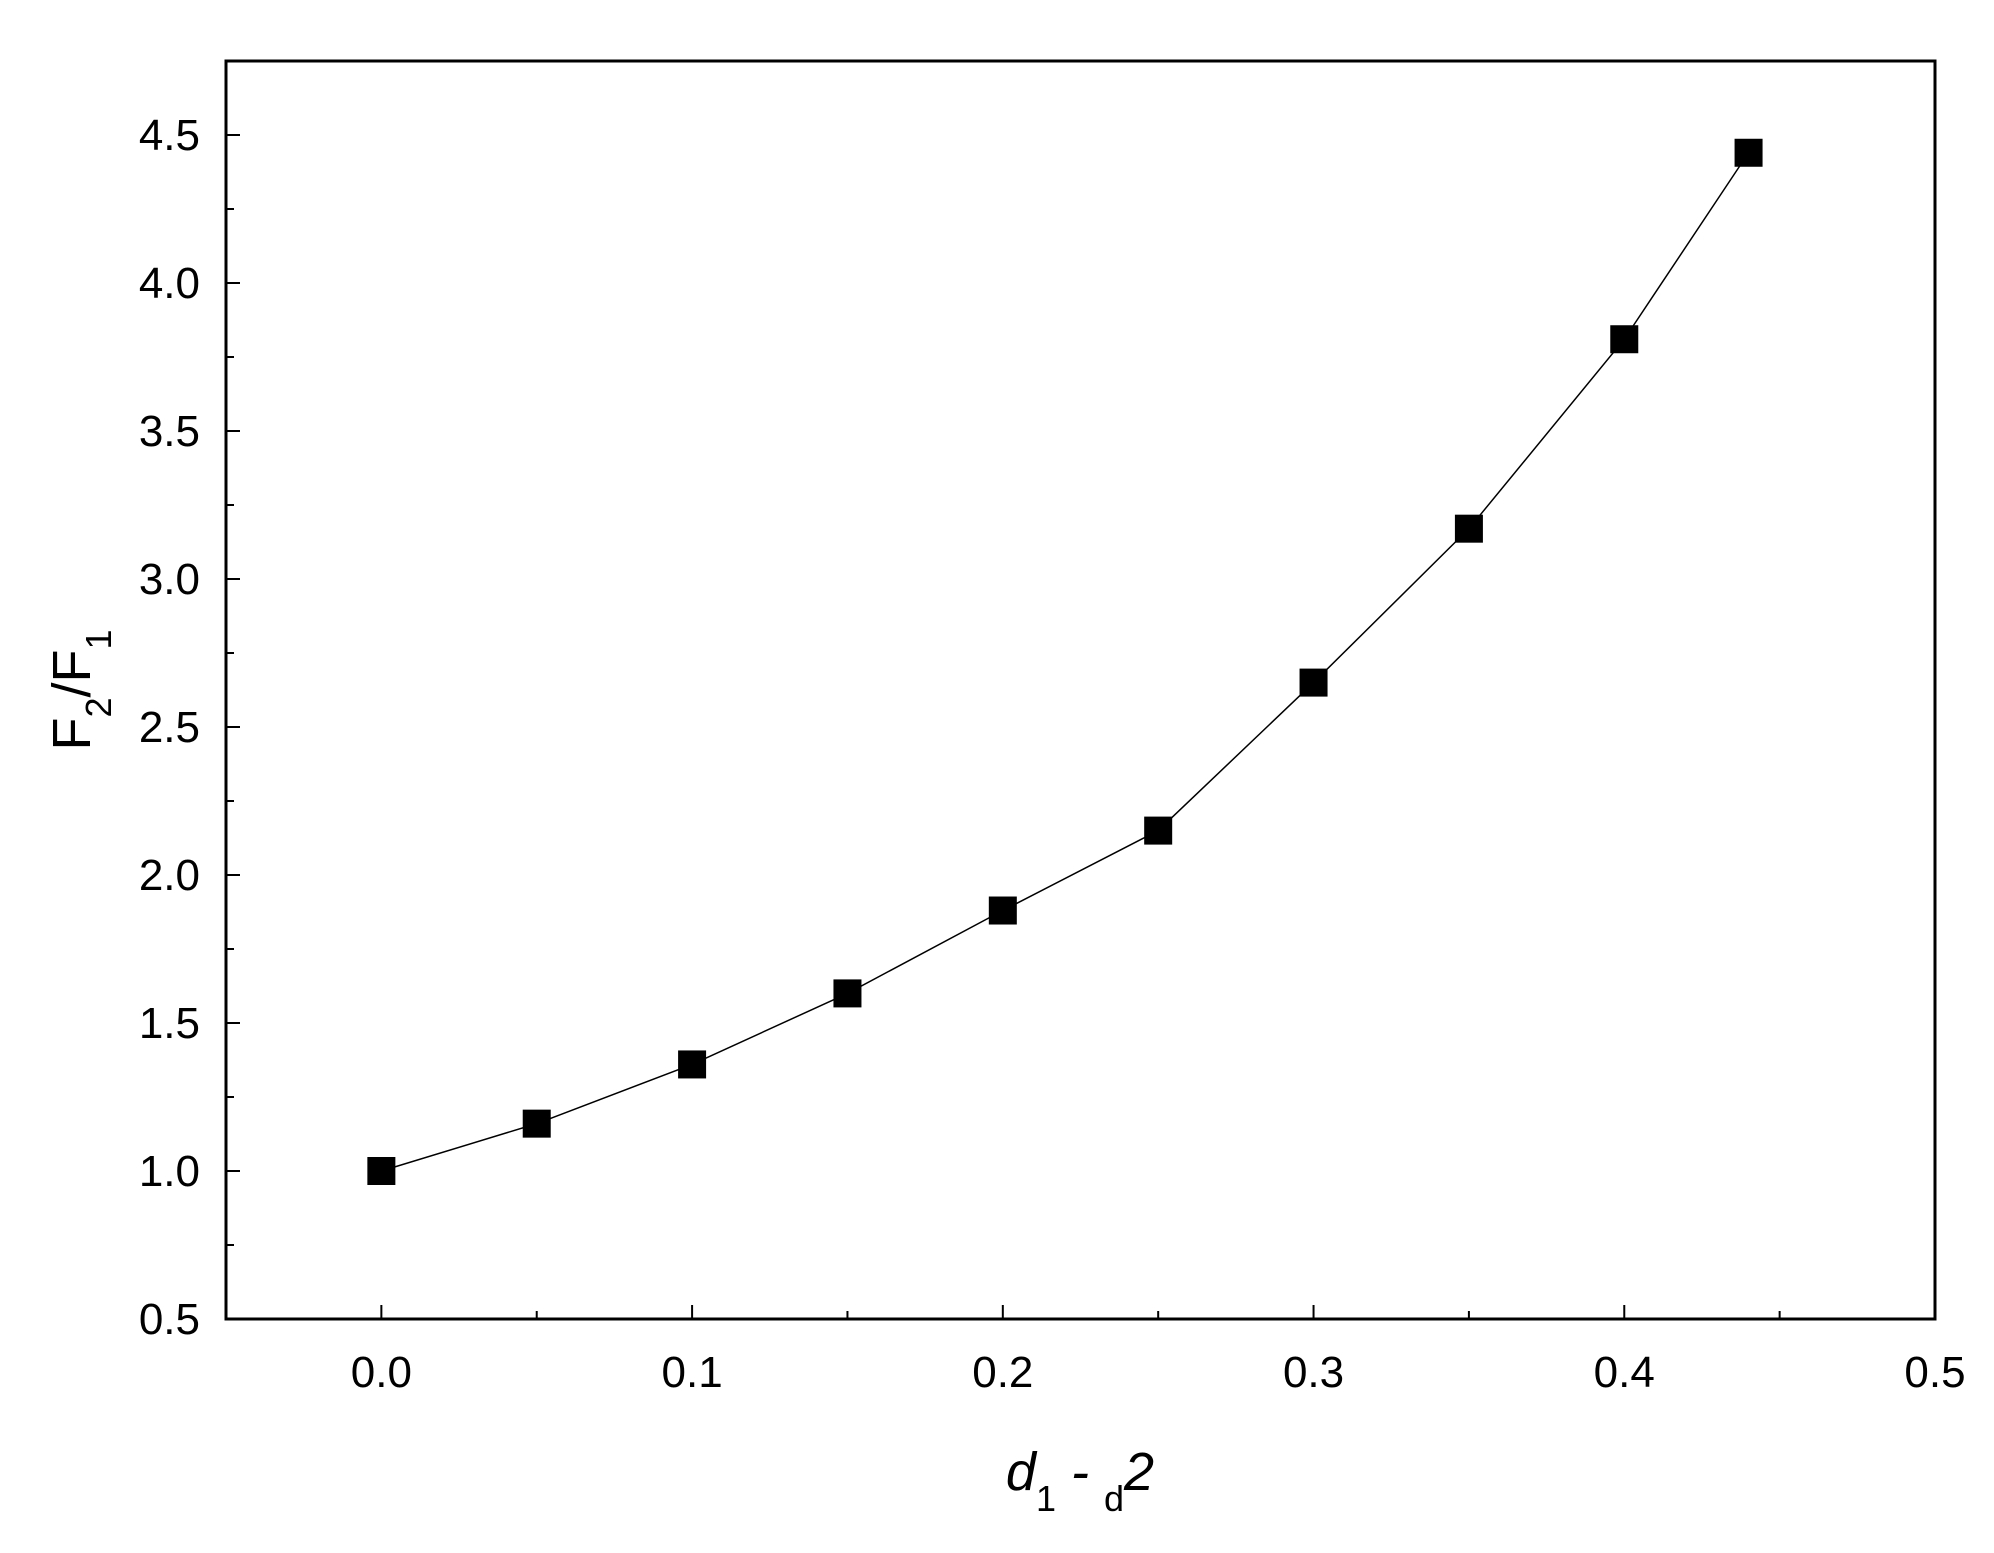  What do you see at coordinates (169, 1319) in the screenshot?
I see `y-tick-label: 0.5` at bounding box center [169, 1319].